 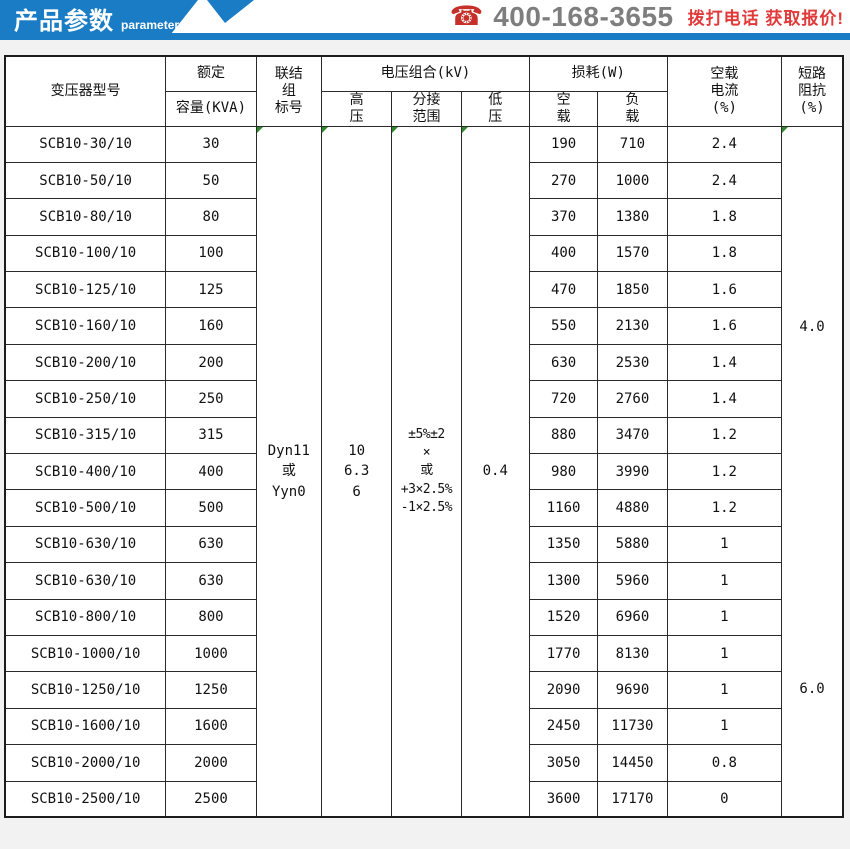 What do you see at coordinates (765, 18) in the screenshot?
I see `call-cta-text: 拨打电话 获取报价!` at bounding box center [765, 18].